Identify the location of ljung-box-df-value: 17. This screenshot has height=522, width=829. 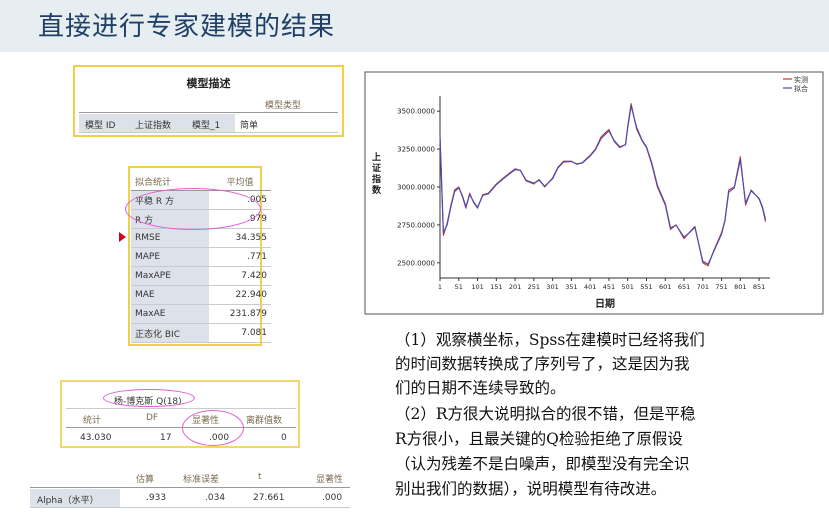
(166, 438).